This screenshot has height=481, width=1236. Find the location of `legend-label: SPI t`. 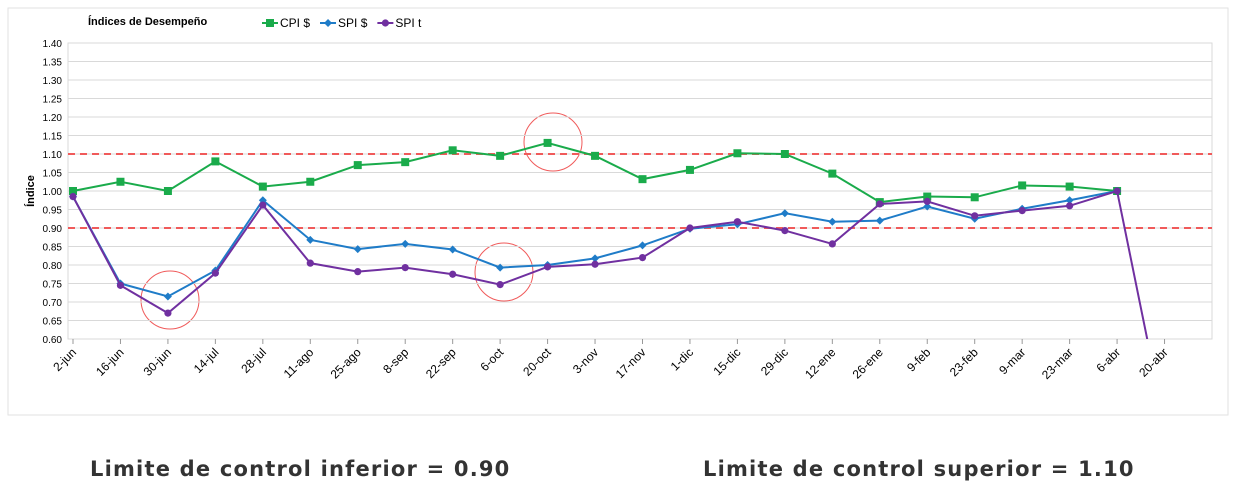

legend-label: SPI t is located at coordinates (408, 23).